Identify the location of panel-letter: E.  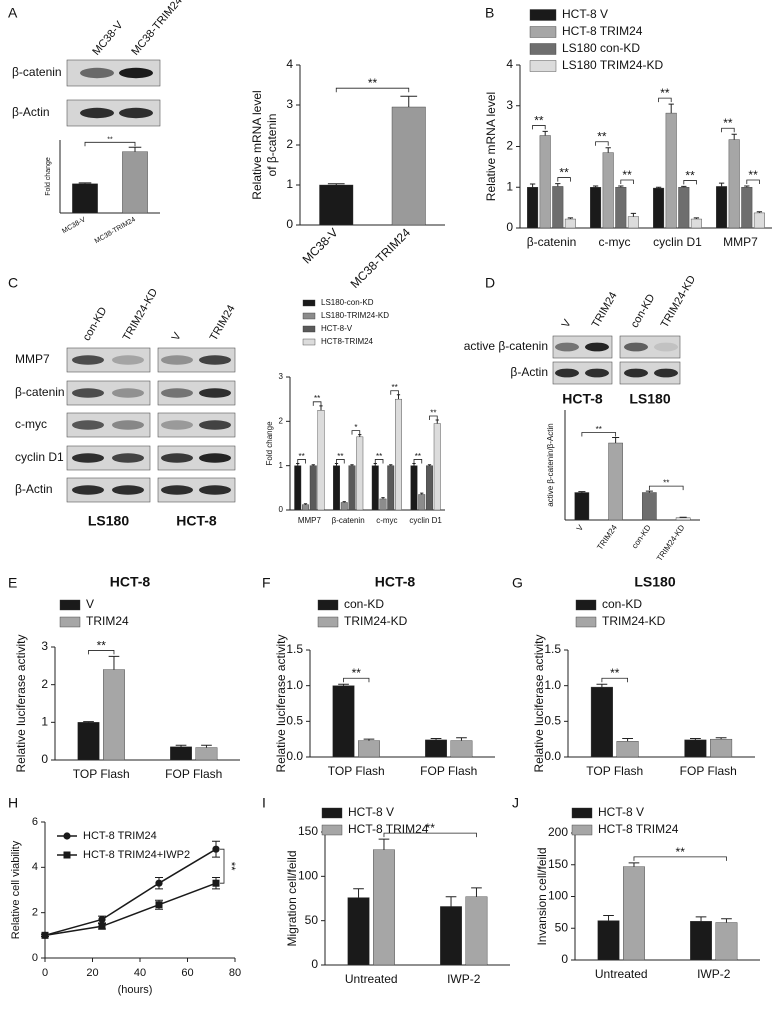
(12, 583).